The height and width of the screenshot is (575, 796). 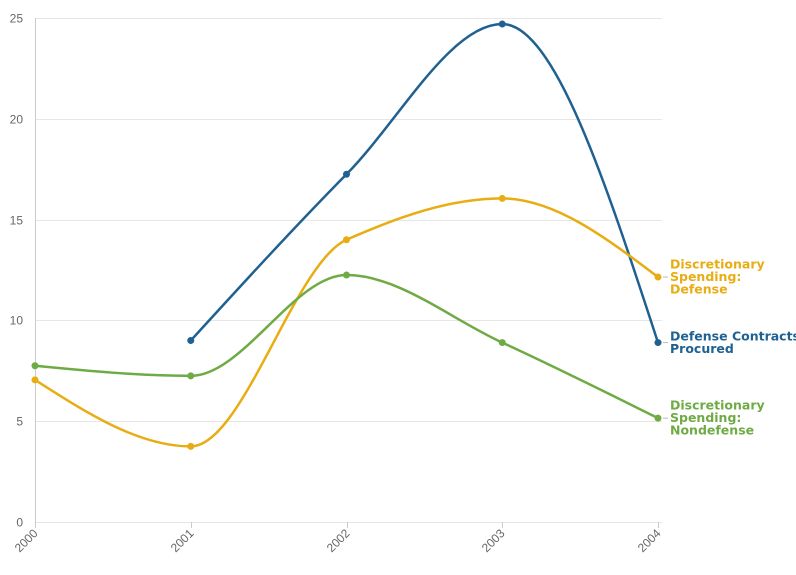 What do you see at coordinates (702, 348) in the screenshot?
I see `series-label-defense_contracts: Procured` at bounding box center [702, 348].